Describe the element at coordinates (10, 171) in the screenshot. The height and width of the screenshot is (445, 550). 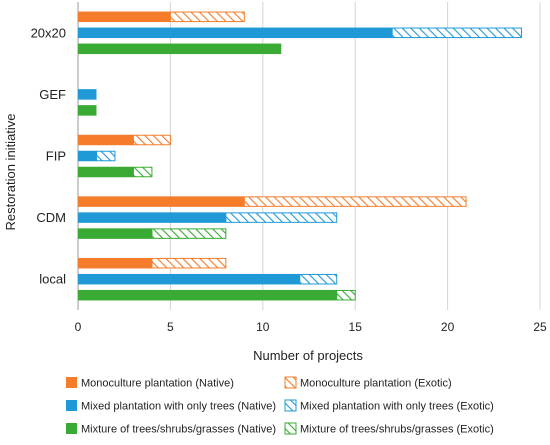
I see `y-axis-title: Restoration initiative` at that location.